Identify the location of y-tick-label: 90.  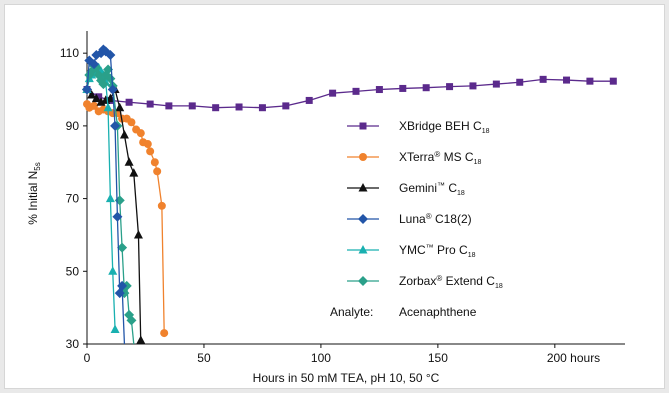
(73, 126).